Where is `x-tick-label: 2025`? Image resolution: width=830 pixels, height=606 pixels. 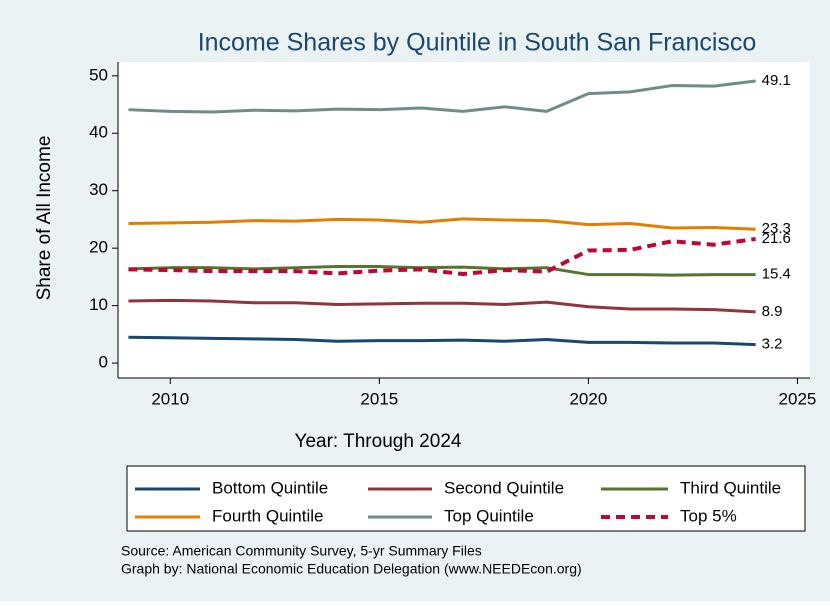
x-tick-label: 2025 is located at coordinates (798, 398).